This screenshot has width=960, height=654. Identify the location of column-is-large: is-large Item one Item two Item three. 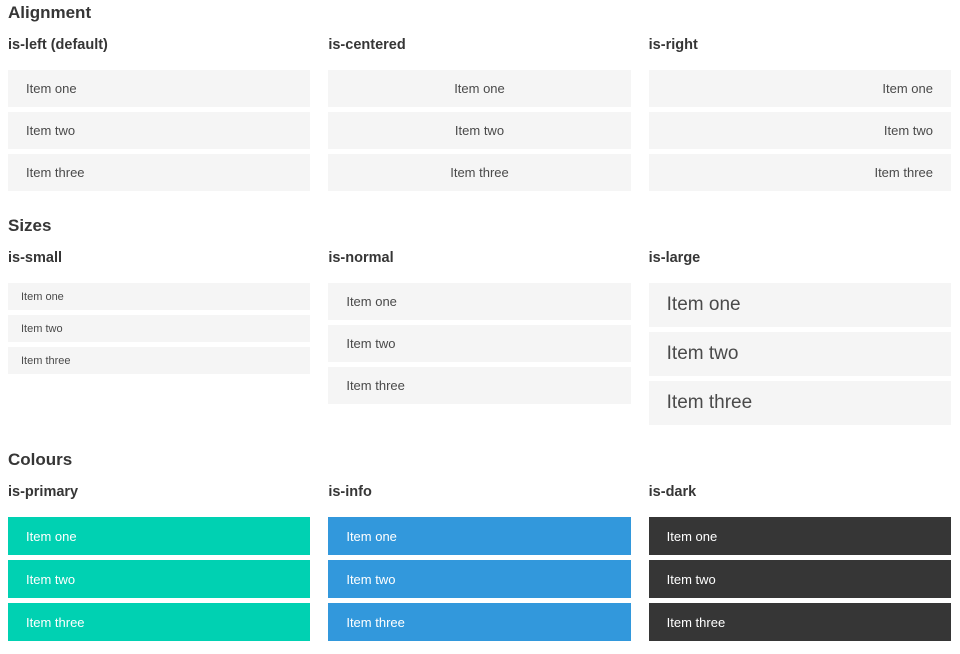
(799, 340).